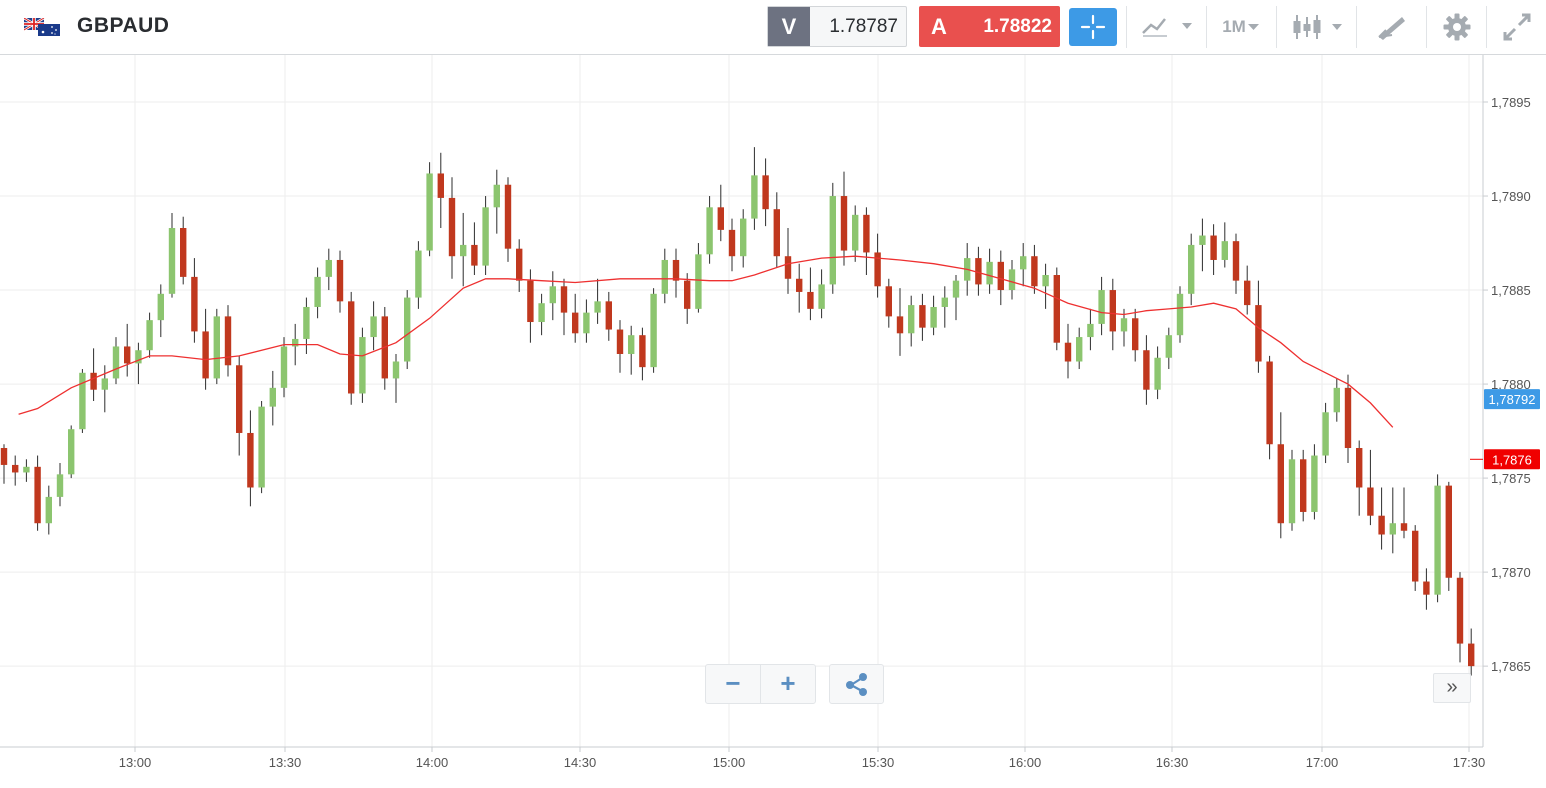 This screenshot has width=1546, height=788. What do you see at coordinates (580, 762) in the screenshot?
I see `x-tick-label: 14:30` at bounding box center [580, 762].